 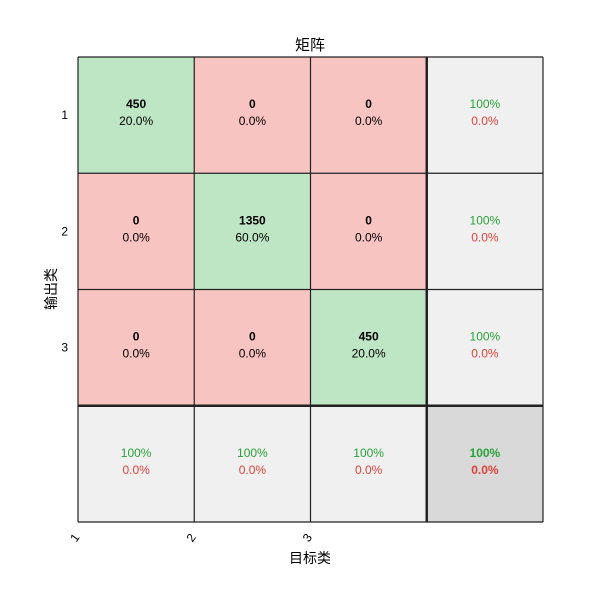 What do you see at coordinates (52, 289) in the screenshot?
I see `y-axis-label: 输出类` at bounding box center [52, 289].